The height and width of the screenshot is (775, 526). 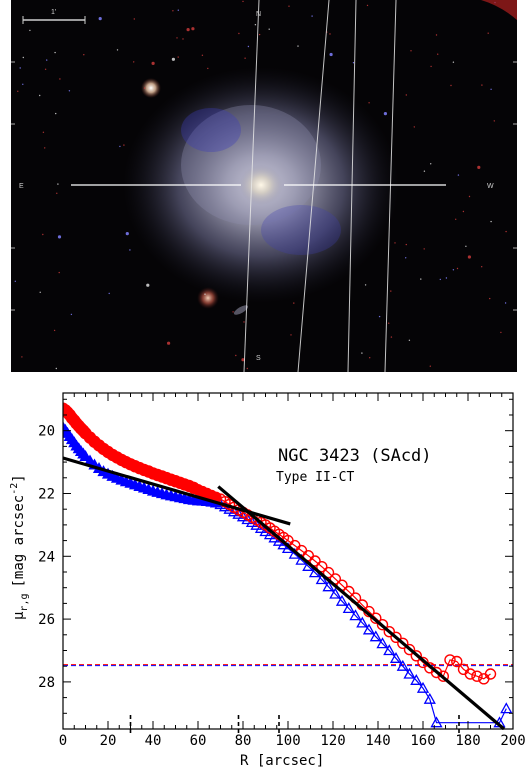 What do you see at coordinates (208, 298) in the screenshot?
I see `companion-galaxy` at bounding box center [208, 298].